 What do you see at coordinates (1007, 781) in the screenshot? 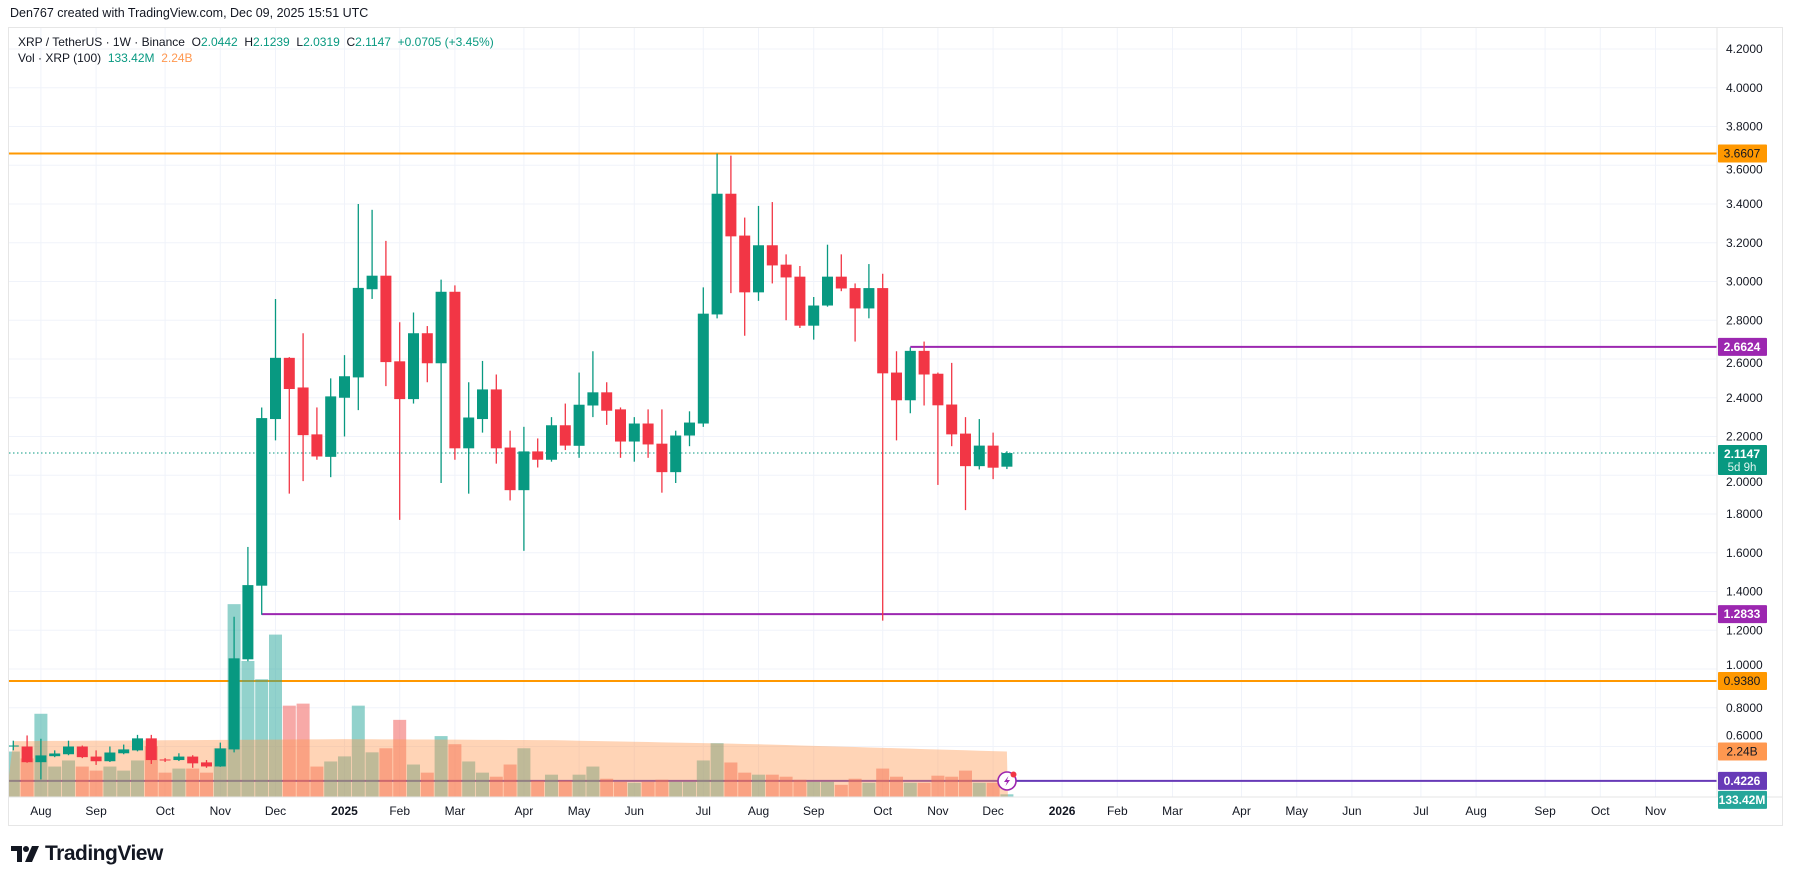
I see `alert-lightning-icon` at bounding box center [1007, 781].